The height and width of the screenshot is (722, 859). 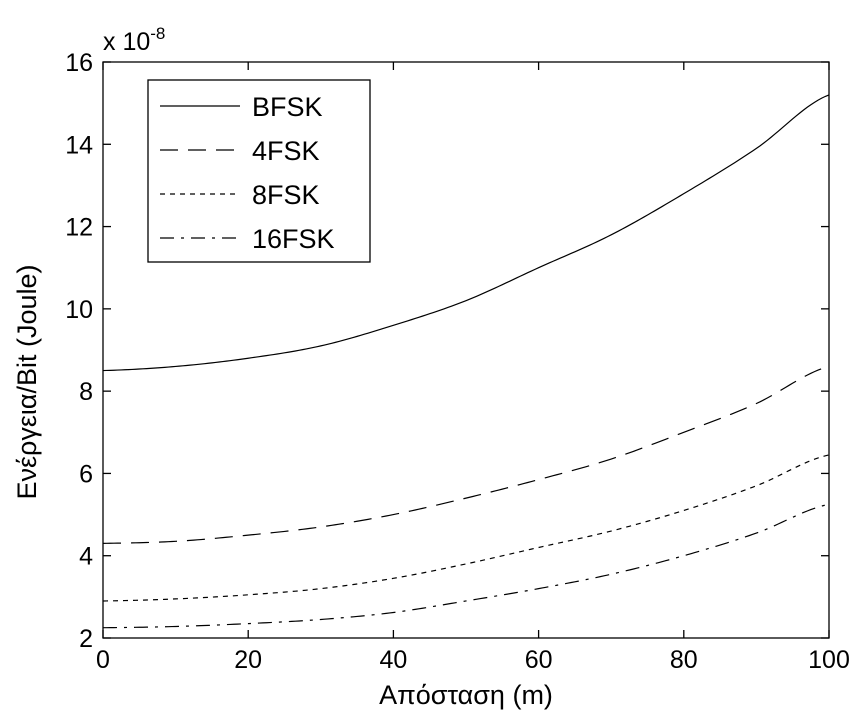 I want to click on x-tick-label: 20, so click(x=248, y=660).